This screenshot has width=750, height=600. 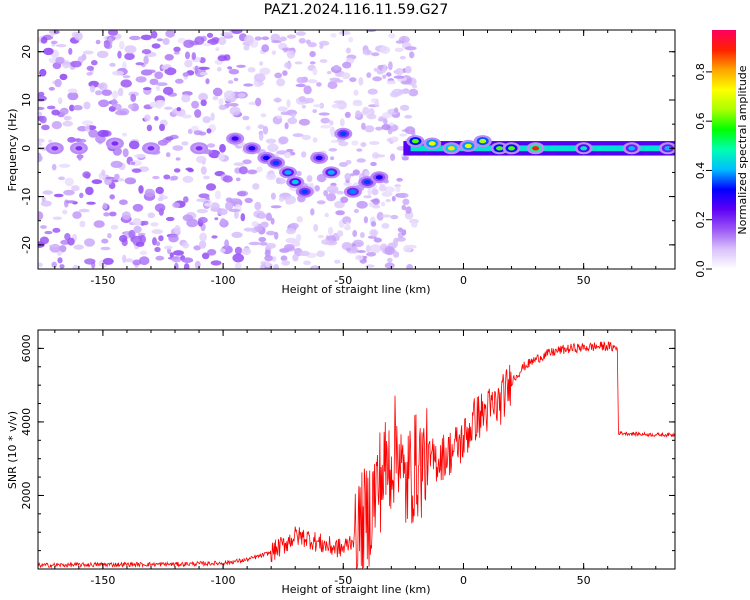 I want to click on x-tick-label: 50, so click(x=584, y=580).